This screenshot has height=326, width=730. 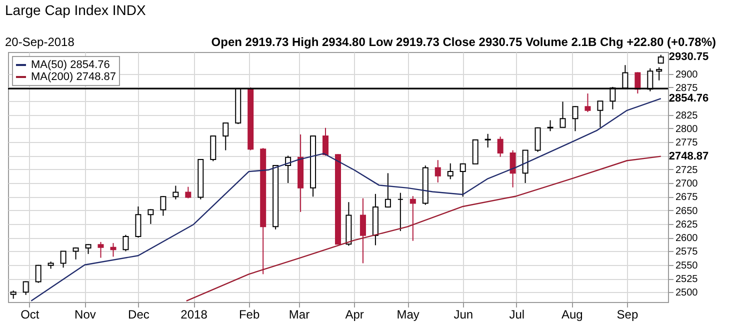 What do you see at coordinates (687, 266) in the screenshot?
I see `y-tick-label: 2550` at bounding box center [687, 266].